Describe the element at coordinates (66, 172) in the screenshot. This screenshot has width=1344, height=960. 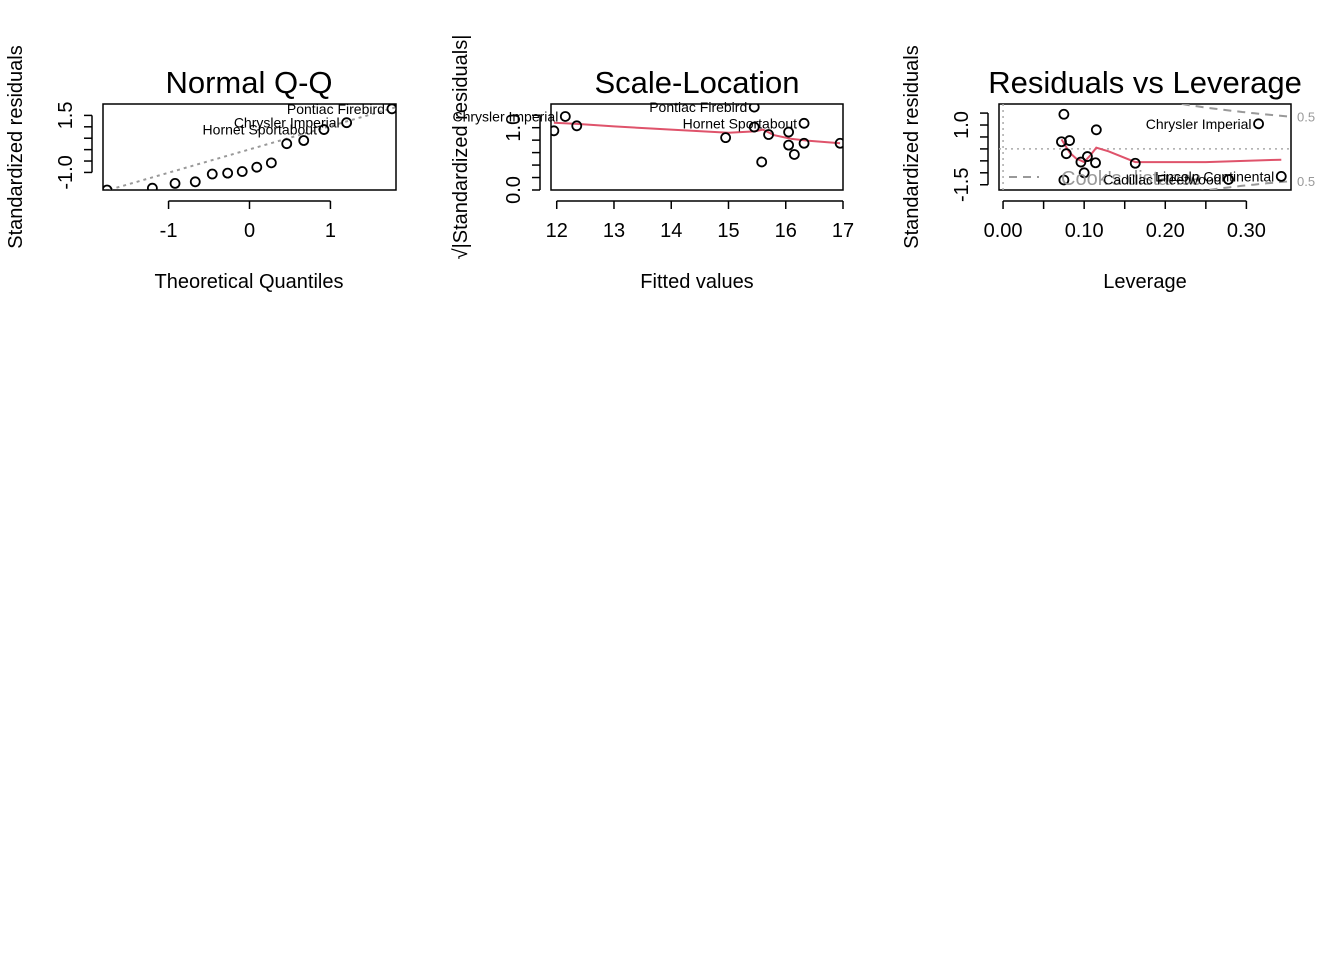
I see `qq-y-tick-label: -1.0` at that location.